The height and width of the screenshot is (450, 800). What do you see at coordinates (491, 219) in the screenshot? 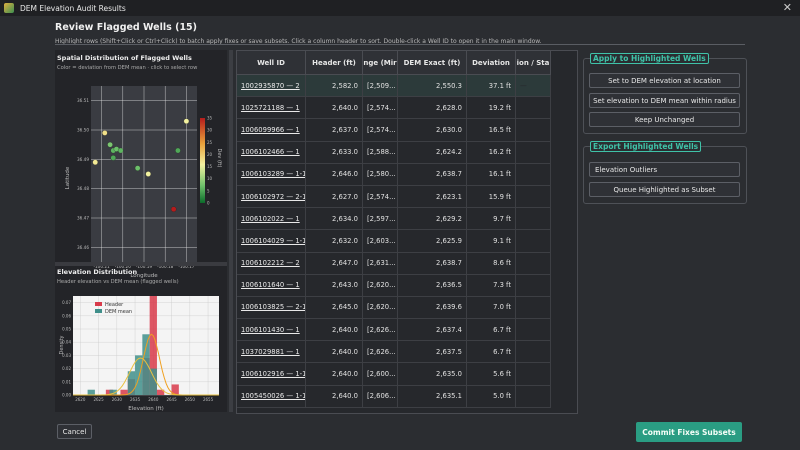
I see `cell-deviation: 9.7 ft` at bounding box center [491, 219].